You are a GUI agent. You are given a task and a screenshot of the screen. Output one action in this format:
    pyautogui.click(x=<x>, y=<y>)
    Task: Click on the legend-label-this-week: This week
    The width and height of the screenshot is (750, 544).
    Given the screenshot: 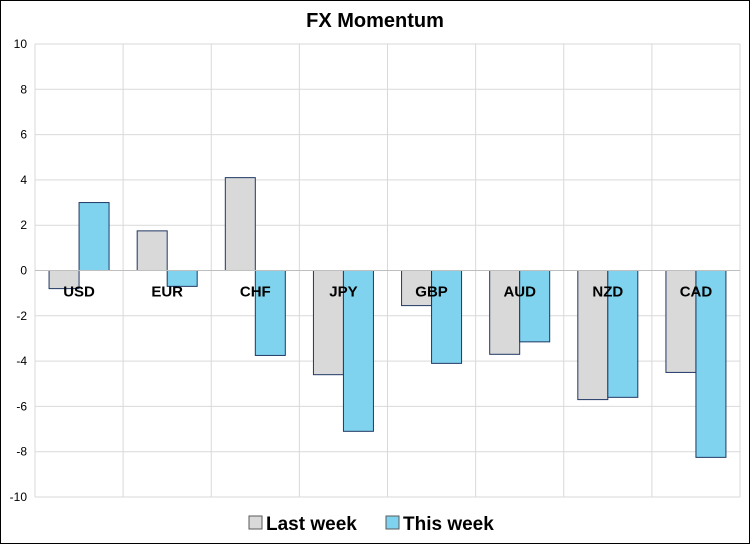 What is the action you would take?
    pyautogui.click(x=448, y=524)
    